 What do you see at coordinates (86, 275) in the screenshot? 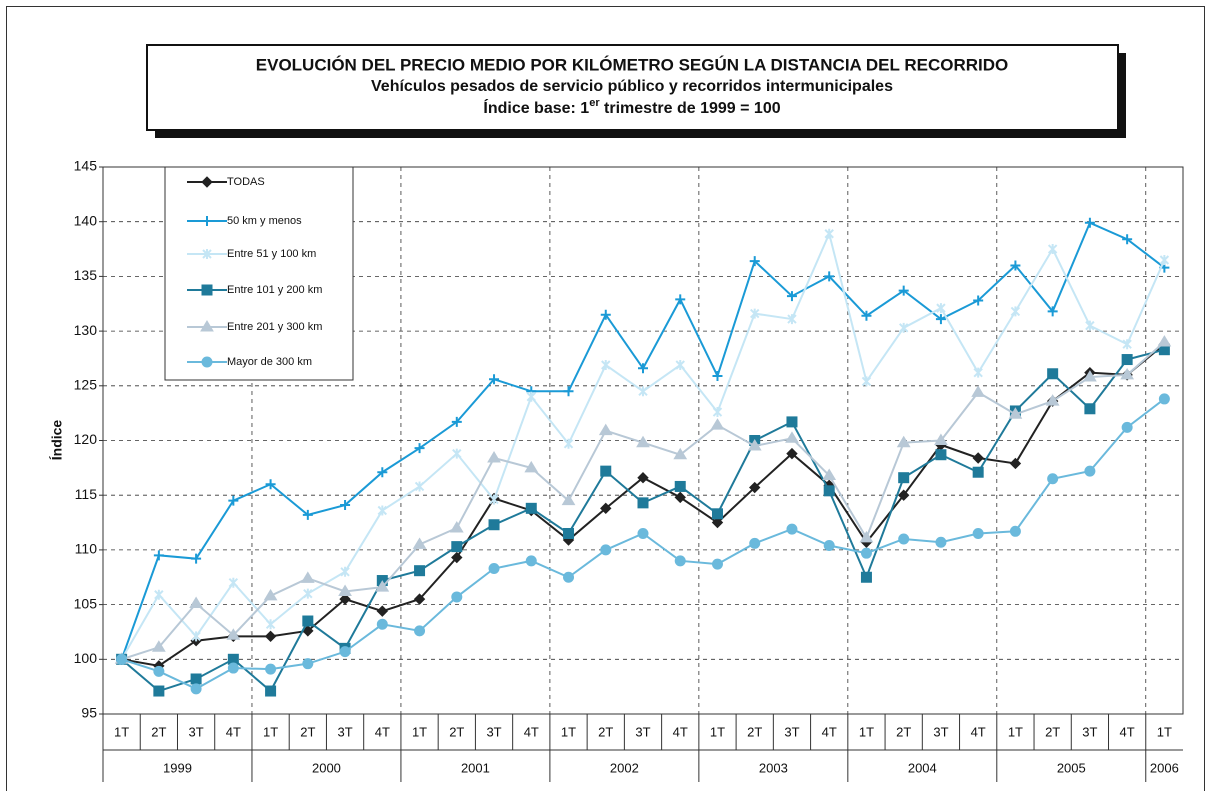
I see `y-tick-label: 135` at bounding box center [86, 275].